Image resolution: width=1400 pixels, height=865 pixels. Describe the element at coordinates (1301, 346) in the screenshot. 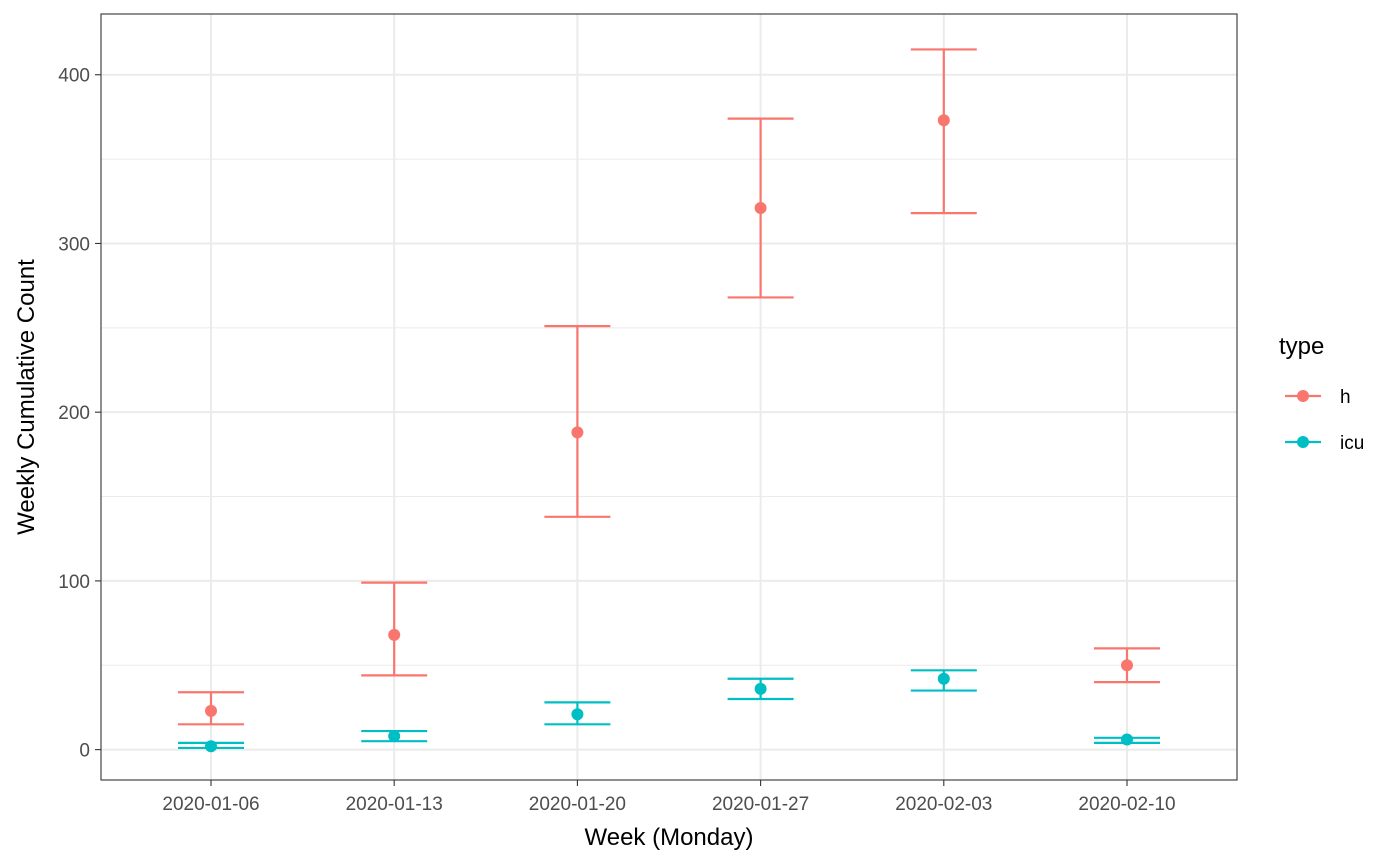

I see `legend-title: type` at that location.